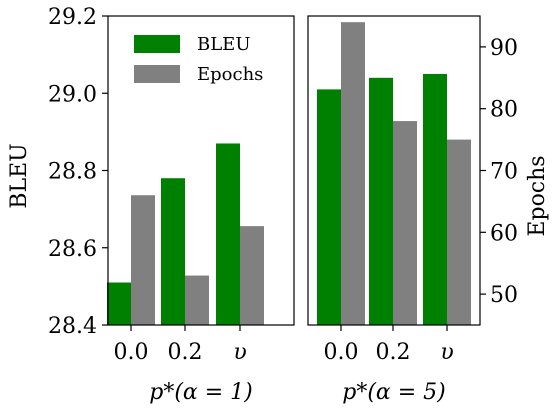 The width and height of the screenshot is (555, 408). What do you see at coordinates (394, 392) in the screenshot?
I see `panel-alpha-5-x-axis-title: p*(α = 5)` at bounding box center [394, 392].